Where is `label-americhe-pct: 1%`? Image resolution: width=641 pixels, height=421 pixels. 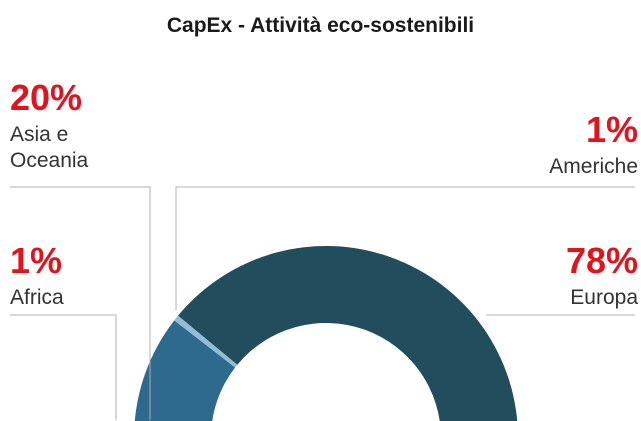 label-americhe-pct: 1% is located at coordinates (611, 129).